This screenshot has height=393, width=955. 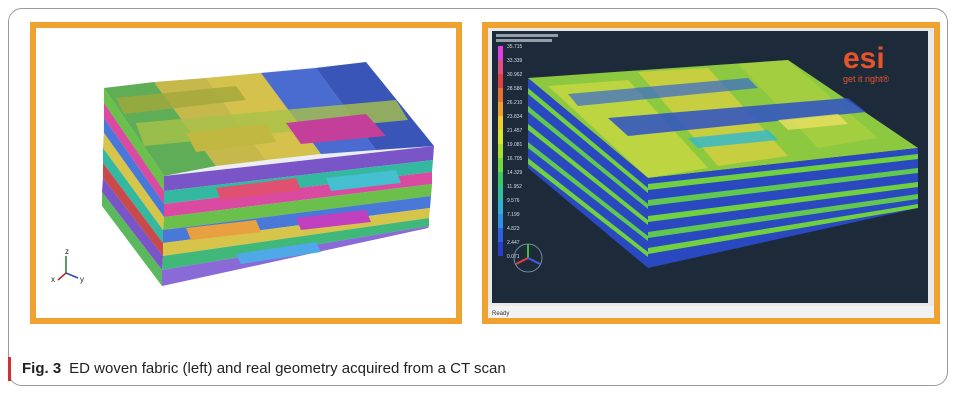 What do you see at coordinates (53, 279) in the screenshot?
I see `axis-x-label: x` at bounding box center [53, 279].